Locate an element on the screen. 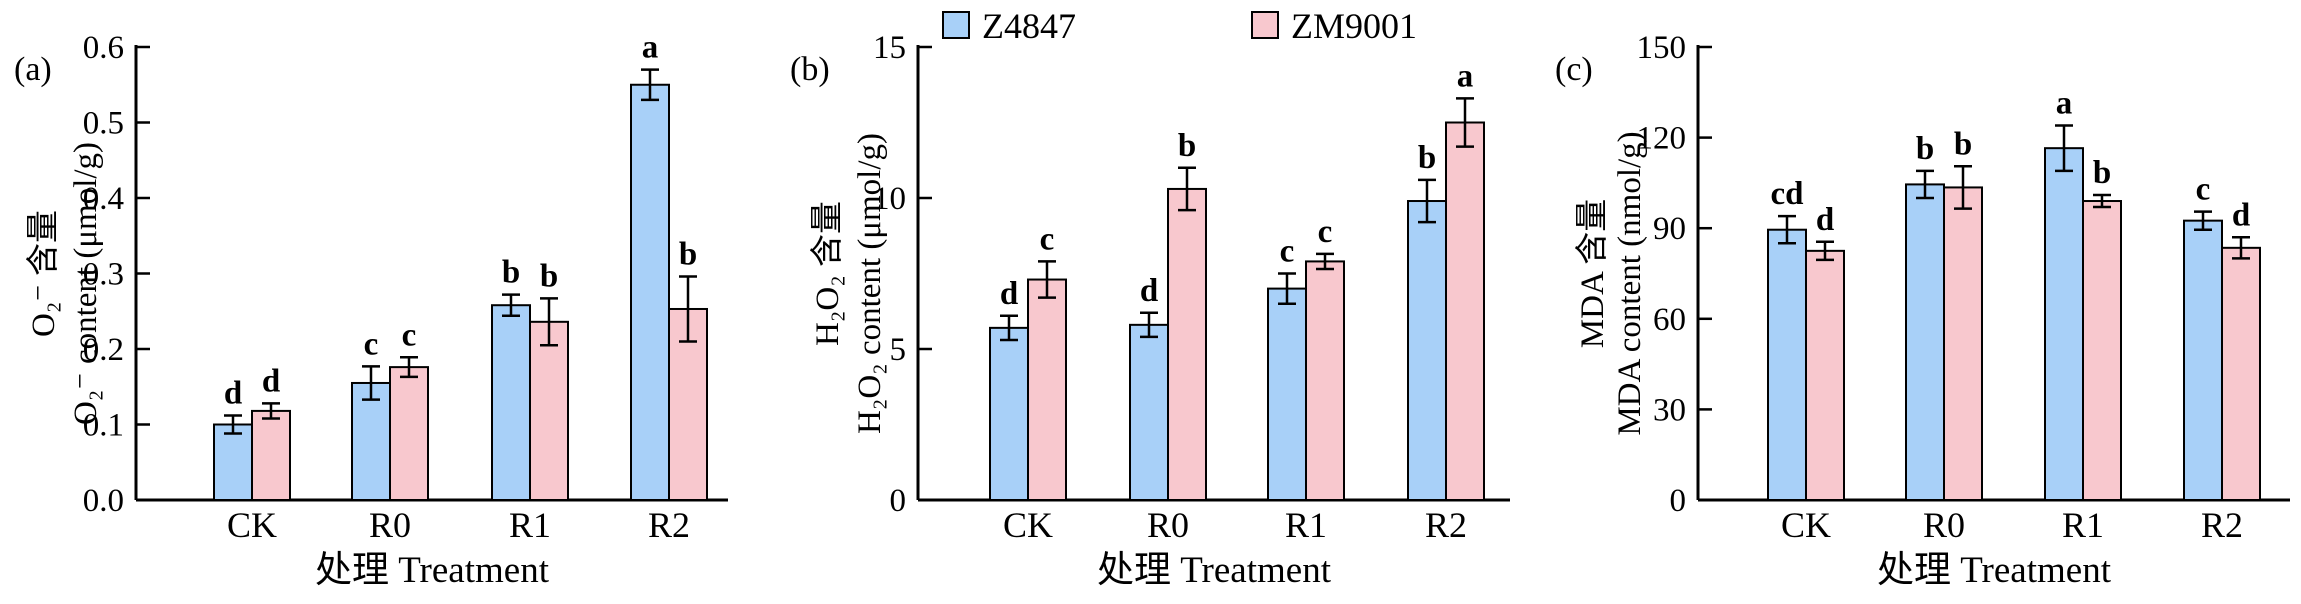 This screenshot has height=604, width=2301. y-tick-label: 5 is located at coordinates (898, 350).